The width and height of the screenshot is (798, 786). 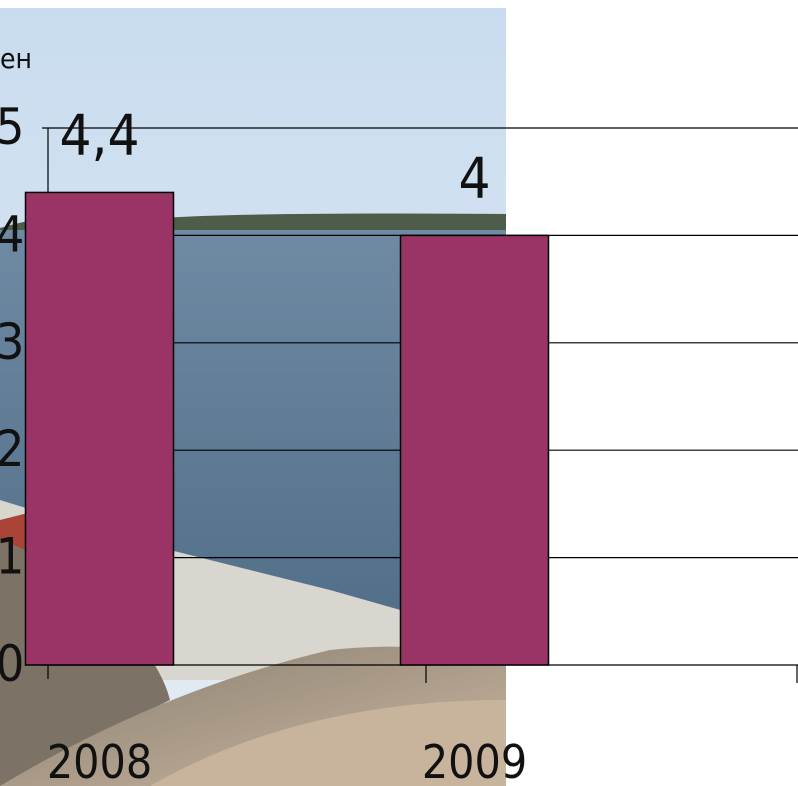 What do you see at coordinates (474, 178) in the screenshot?
I see `value-label-2009: 4` at bounding box center [474, 178].